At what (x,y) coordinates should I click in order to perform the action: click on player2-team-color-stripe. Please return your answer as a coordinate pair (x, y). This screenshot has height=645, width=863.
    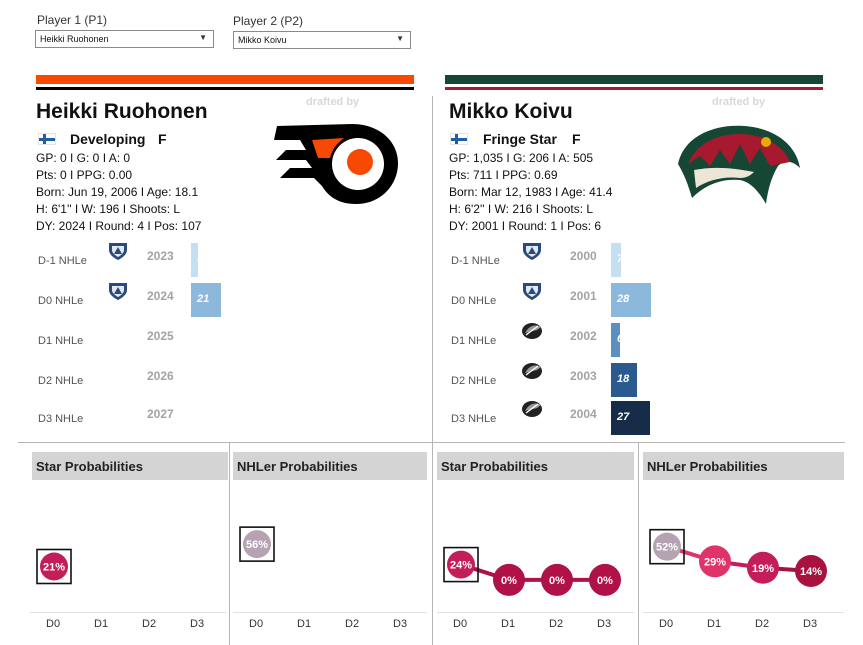
    Looking at the image, I should click on (634, 88).